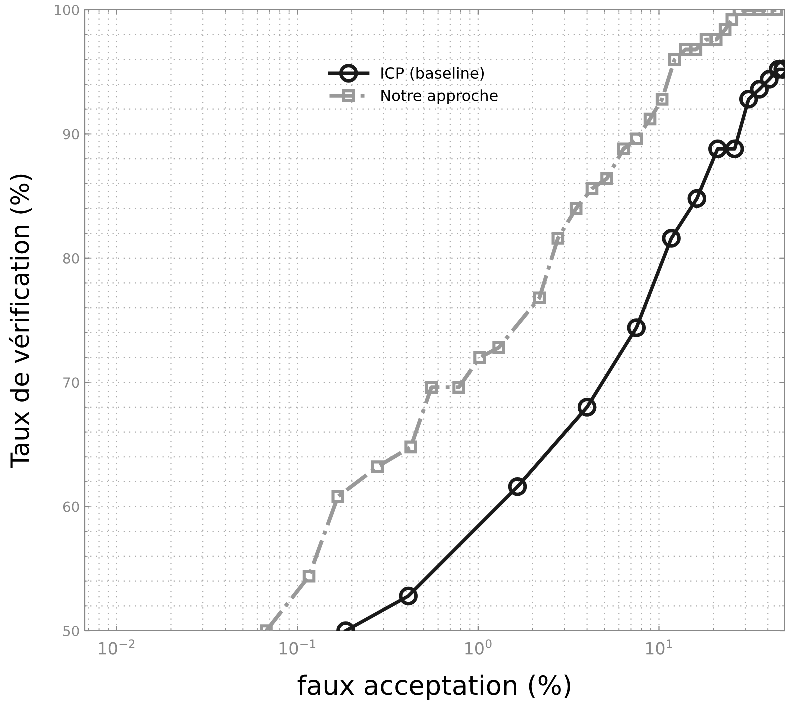 This screenshot has height=704, width=785. What do you see at coordinates (72, 631) in the screenshot?
I see `y-tick-label: 50` at bounding box center [72, 631].